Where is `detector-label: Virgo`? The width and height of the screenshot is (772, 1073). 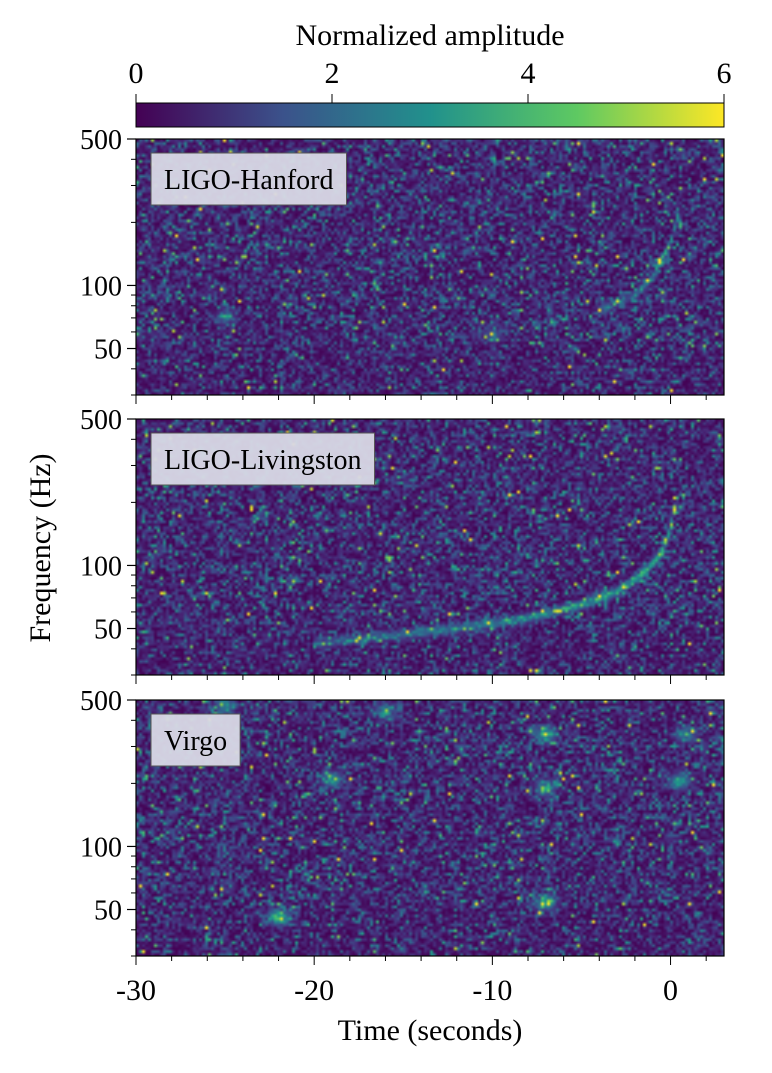 detector-label: Virgo is located at coordinates (195, 740).